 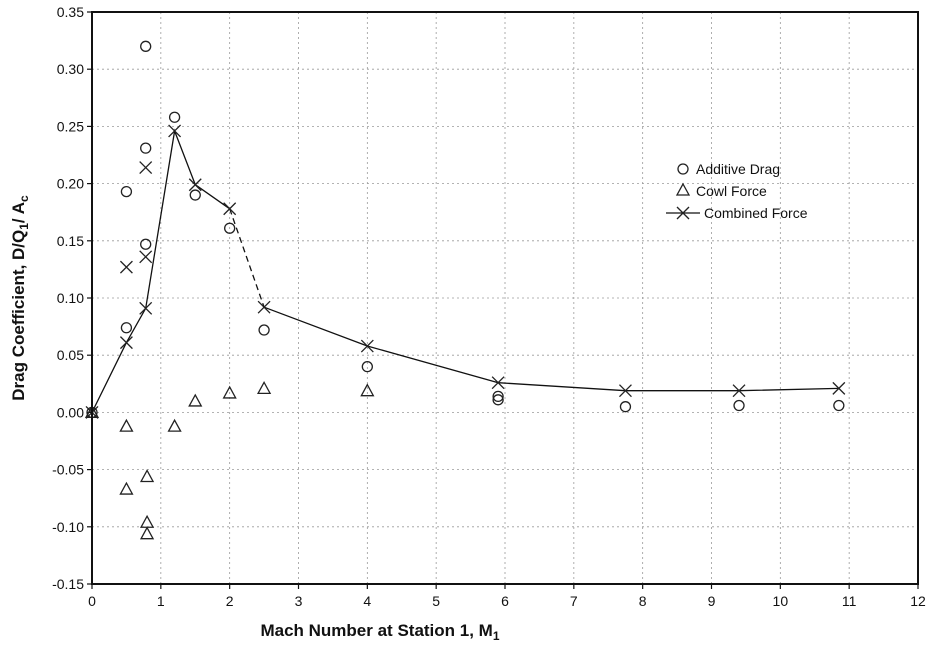 I want to click on legend-item-additive-drag: Additive Drag, so click(x=728, y=169).